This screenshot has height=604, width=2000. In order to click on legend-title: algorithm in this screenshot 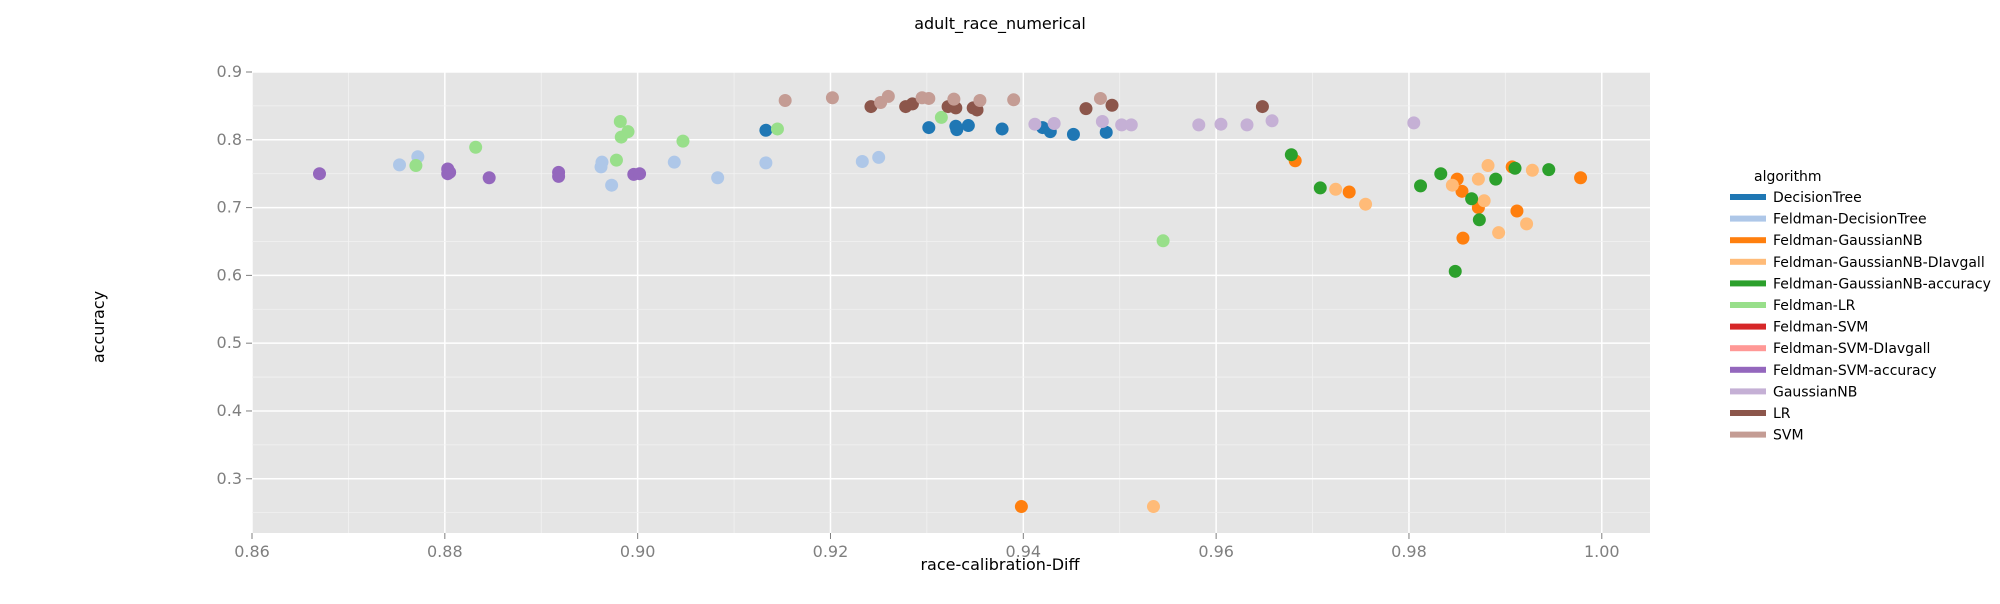, I will do `click(1788, 177)`.